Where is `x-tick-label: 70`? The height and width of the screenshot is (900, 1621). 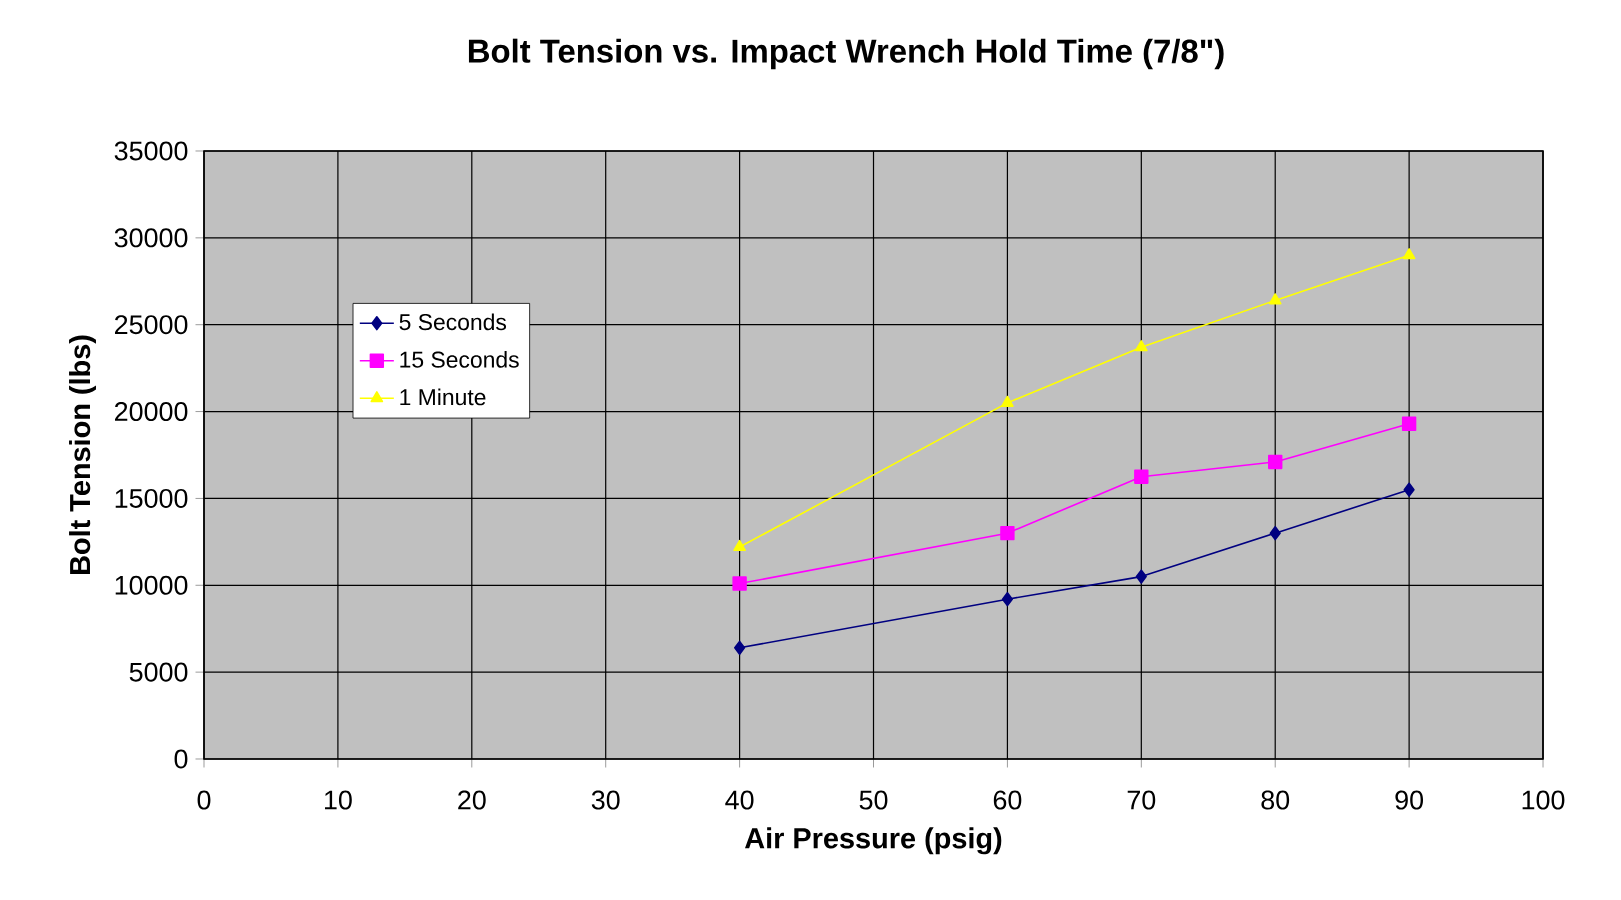 x-tick-label: 70 is located at coordinates (1141, 800).